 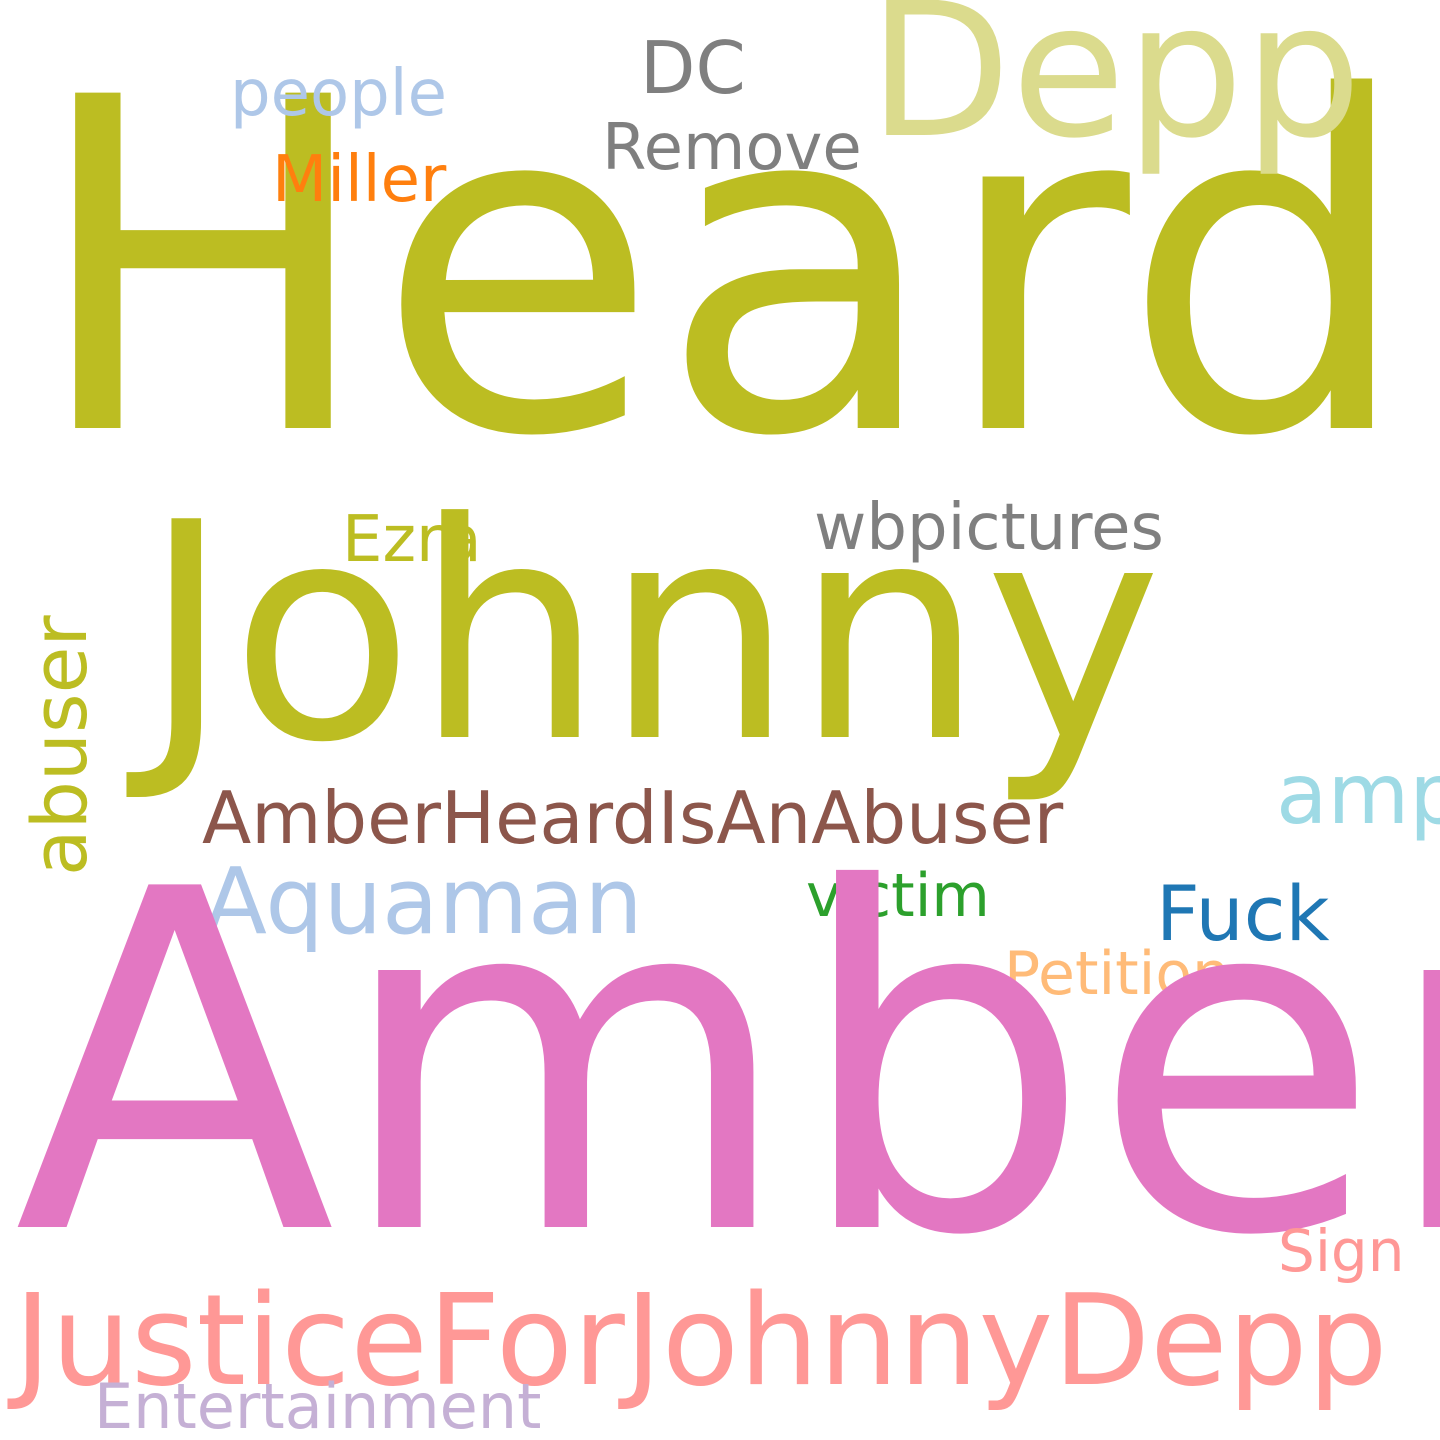 What do you see at coordinates (1358, 794) in the screenshot?
I see `word-amp: amp` at bounding box center [1358, 794].